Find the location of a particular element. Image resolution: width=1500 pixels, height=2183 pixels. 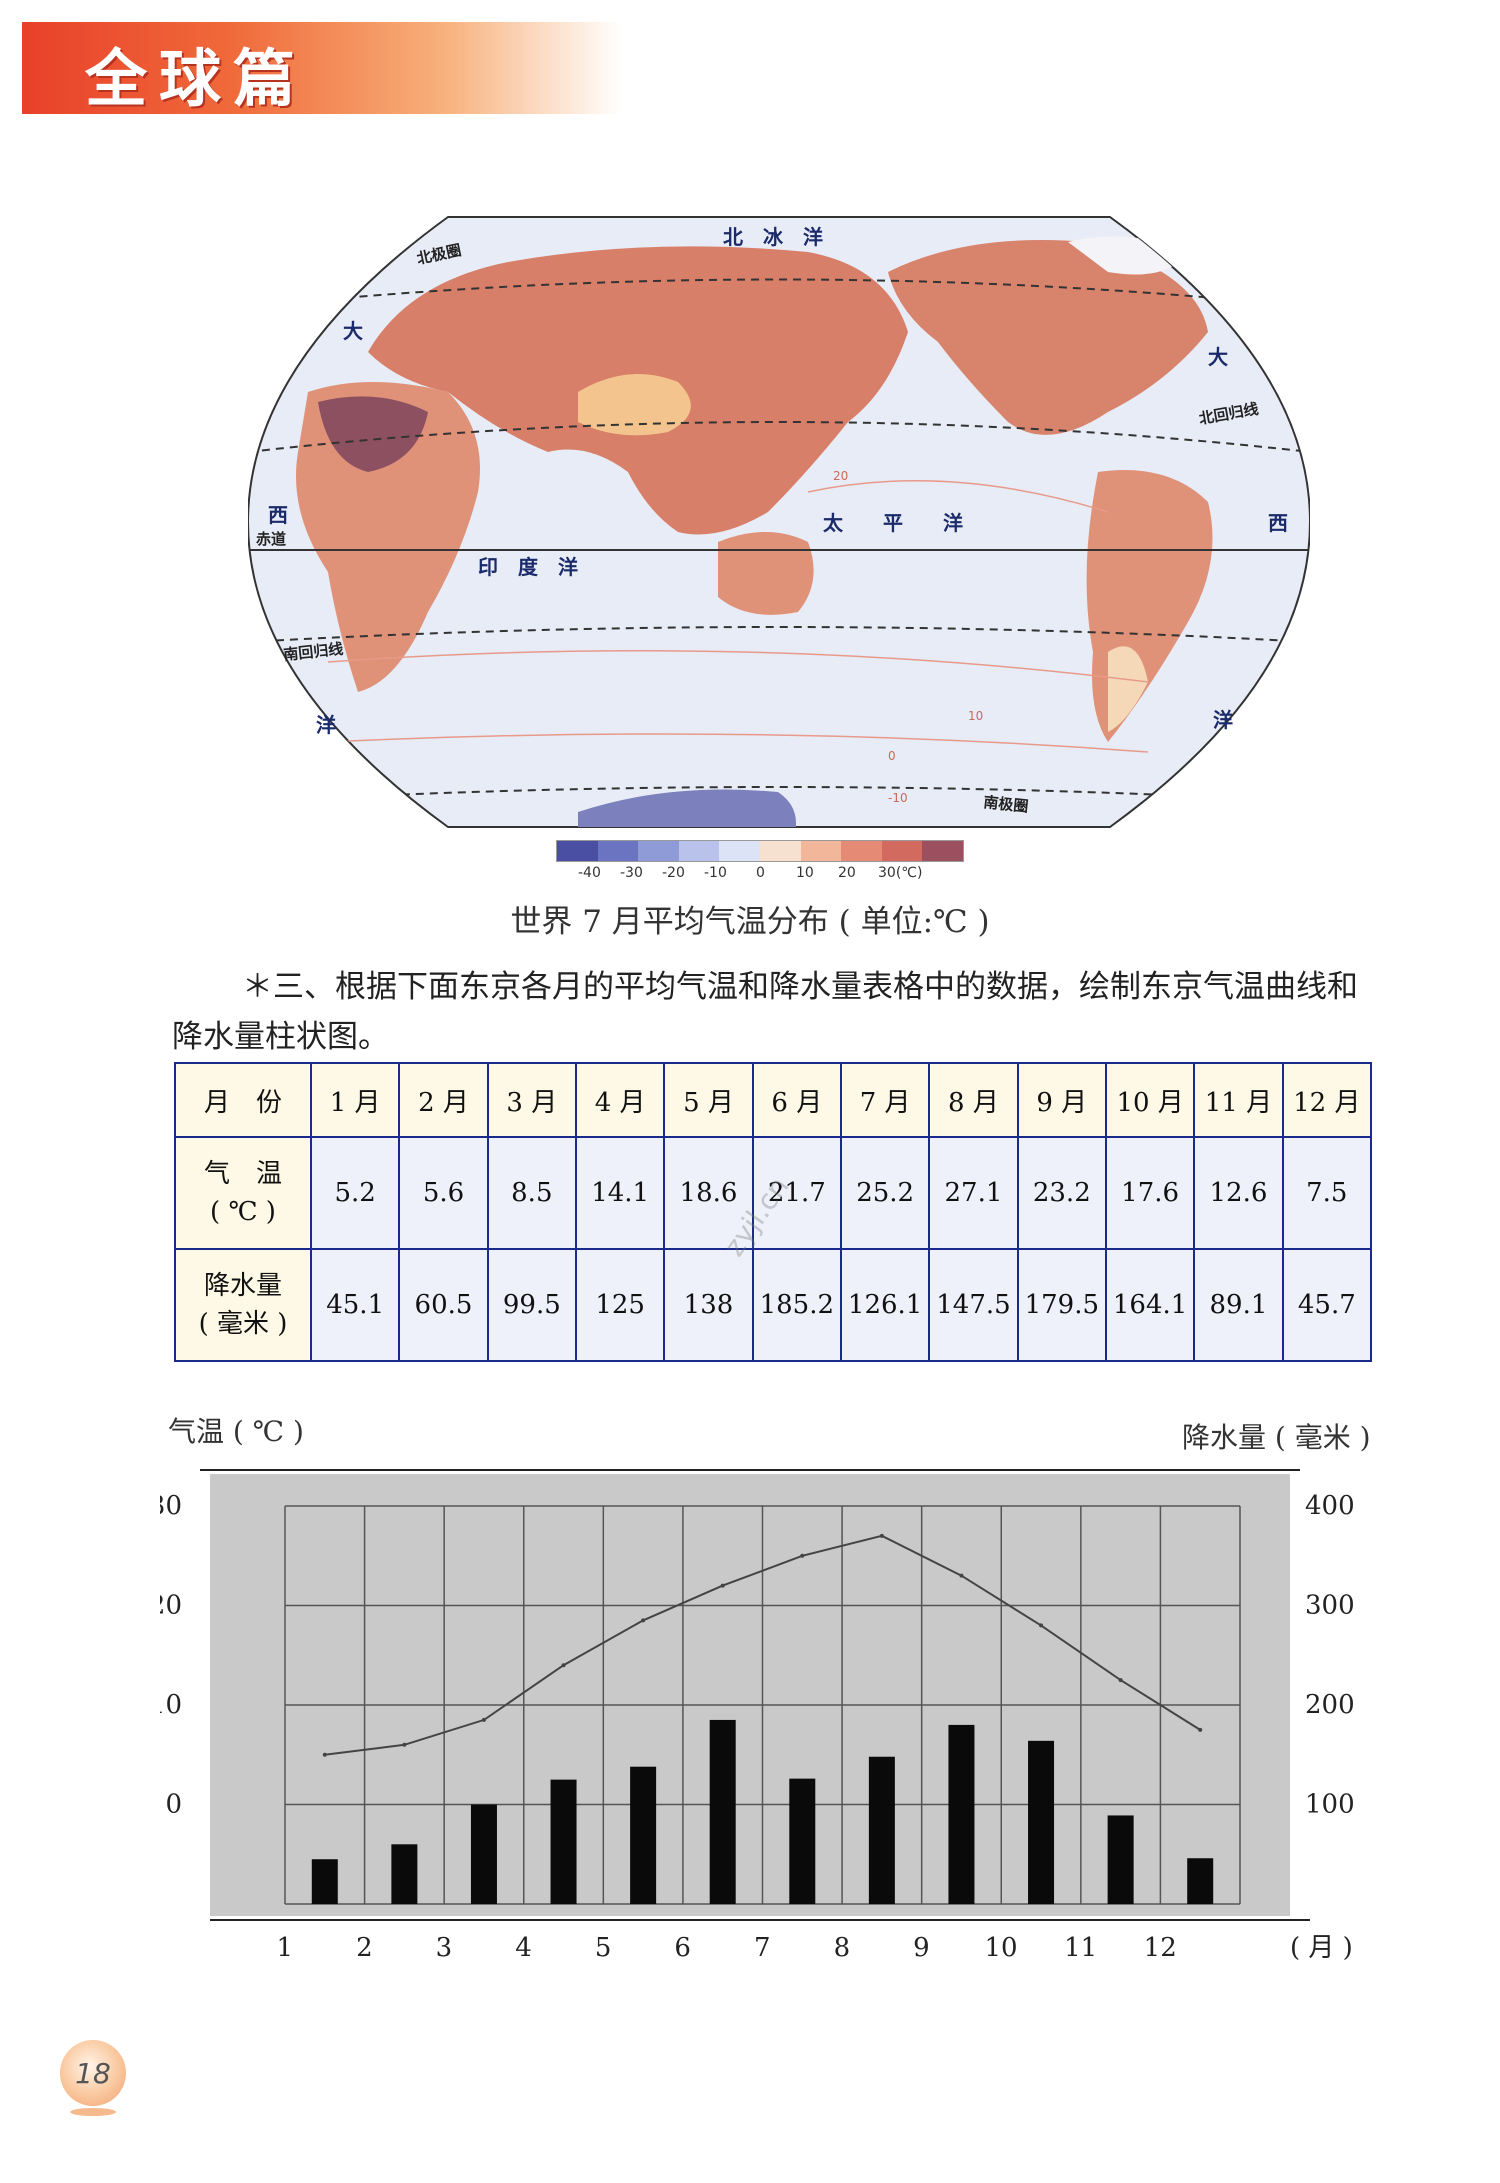

temp-cell: 7.5 is located at coordinates (1327, 1193).